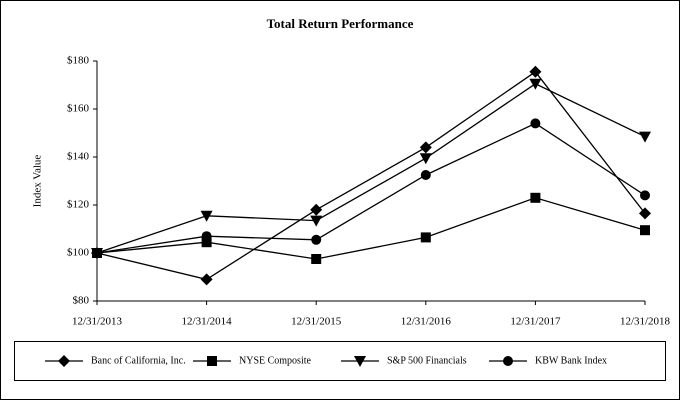  What do you see at coordinates (340, 23) in the screenshot?
I see `chart-title: Total Return Performance` at bounding box center [340, 23].